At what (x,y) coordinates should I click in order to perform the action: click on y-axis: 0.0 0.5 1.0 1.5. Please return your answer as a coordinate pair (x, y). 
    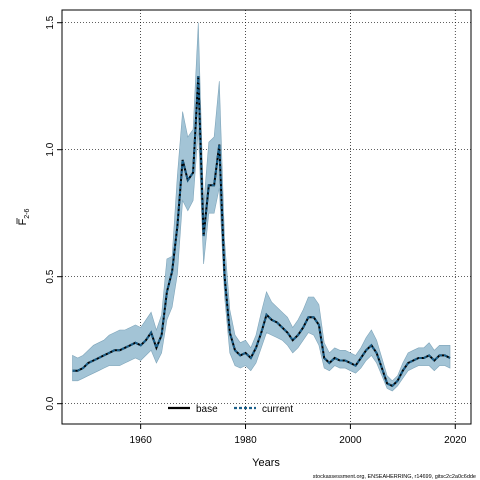
    Looking at the image, I should click on (53, 213).